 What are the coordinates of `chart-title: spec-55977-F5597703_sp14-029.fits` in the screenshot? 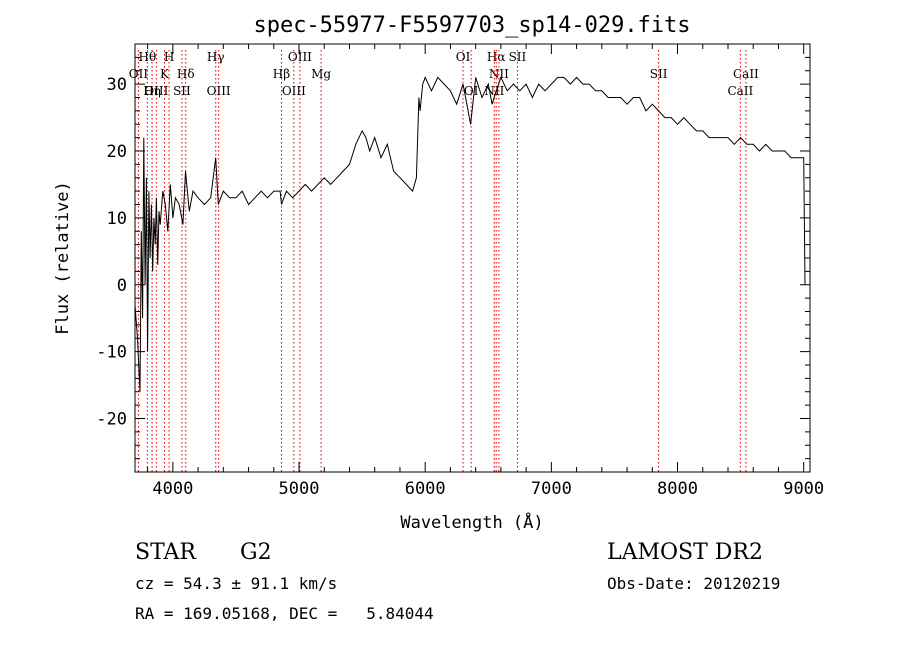 It's located at (471, 25).